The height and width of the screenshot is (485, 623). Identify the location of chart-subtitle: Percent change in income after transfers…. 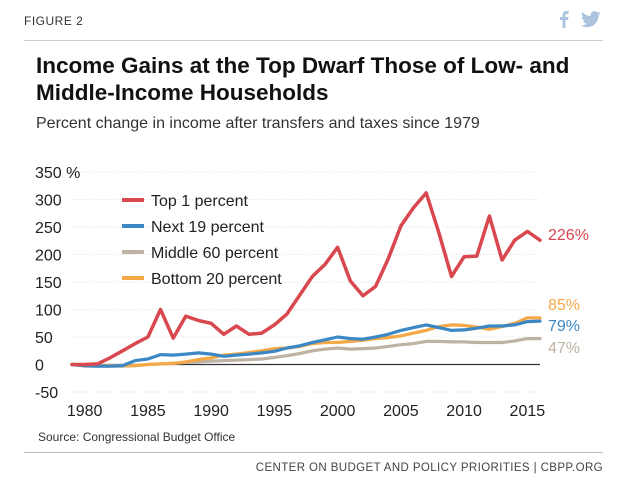
(258, 123).